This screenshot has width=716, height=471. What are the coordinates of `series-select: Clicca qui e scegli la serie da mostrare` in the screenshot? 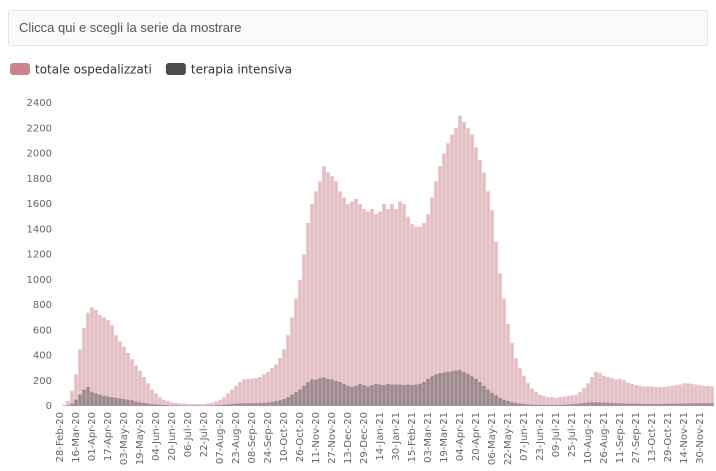 It's located at (358, 28).